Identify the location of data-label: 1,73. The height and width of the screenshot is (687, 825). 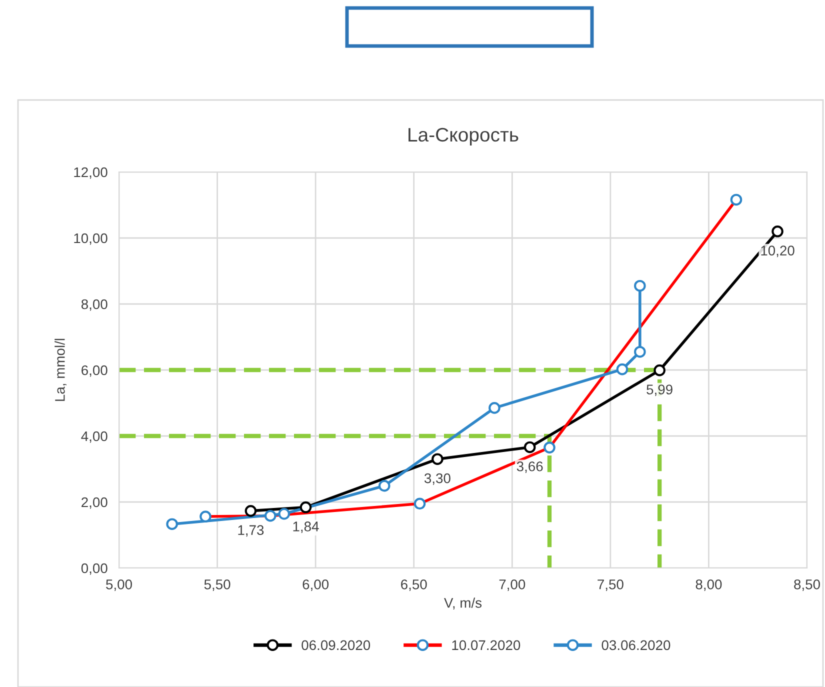
(251, 531).